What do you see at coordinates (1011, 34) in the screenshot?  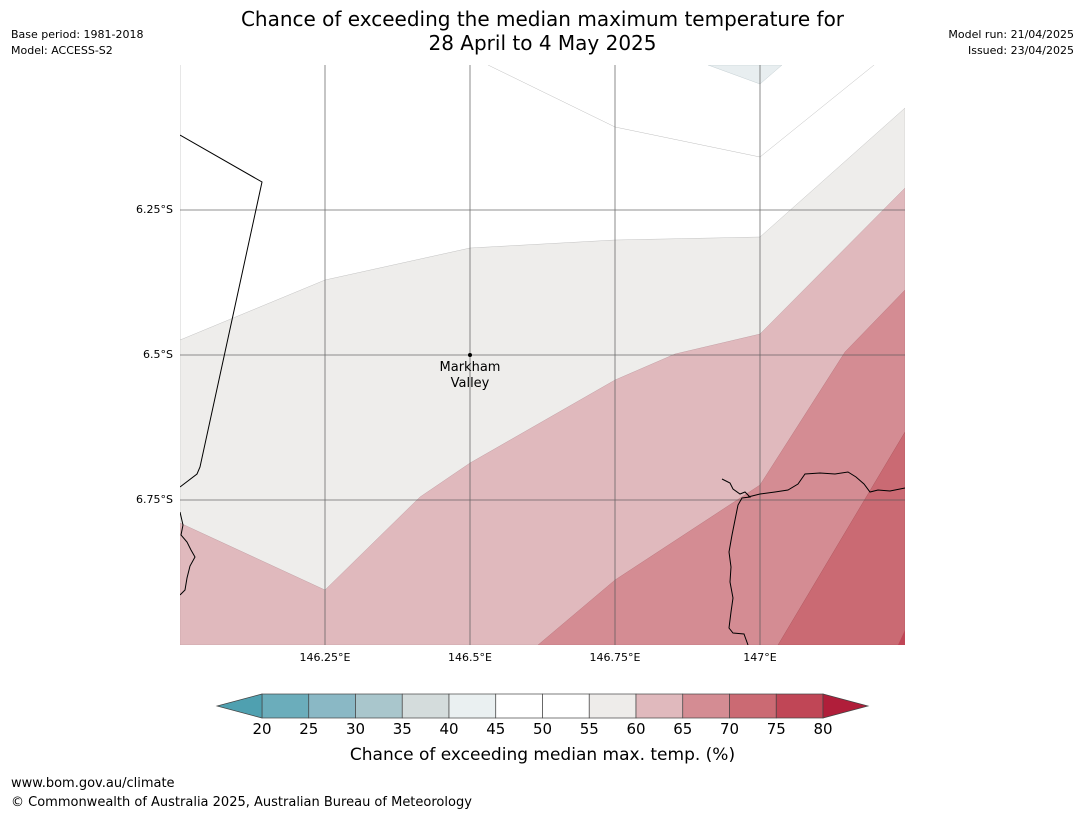 I see `model-run: Model run: 21/04/2025` at bounding box center [1011, 34].